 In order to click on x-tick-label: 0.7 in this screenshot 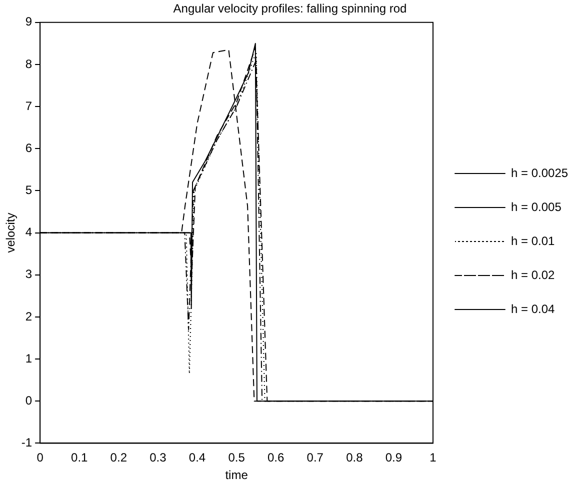, I will do `click(315, 457)`.